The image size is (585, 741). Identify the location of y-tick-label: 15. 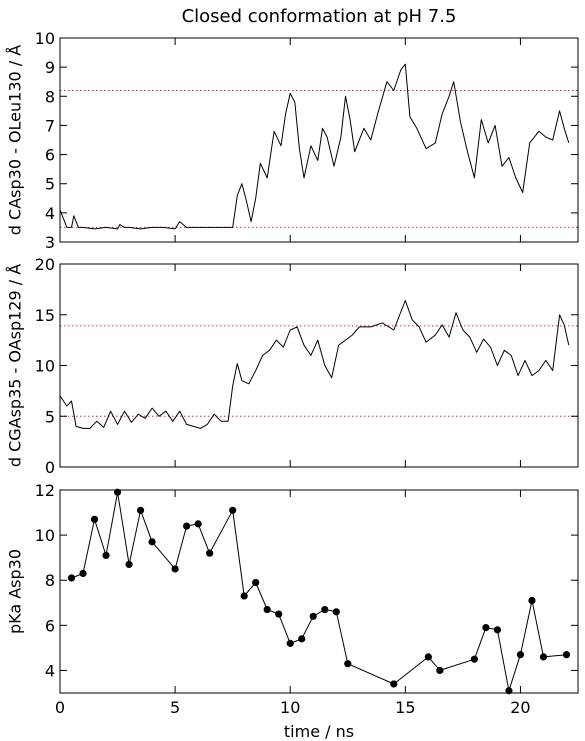
(45, 315).